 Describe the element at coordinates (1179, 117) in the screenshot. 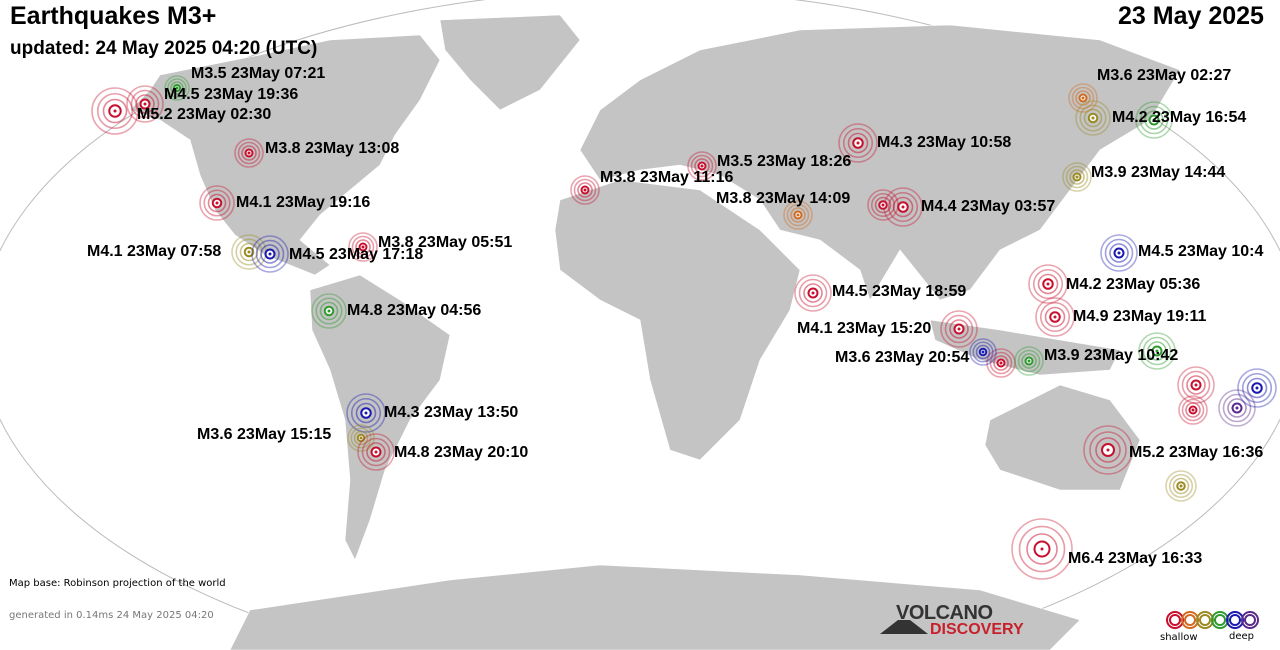

I see `quake-label: M4.2 23May 16:54` at that location.